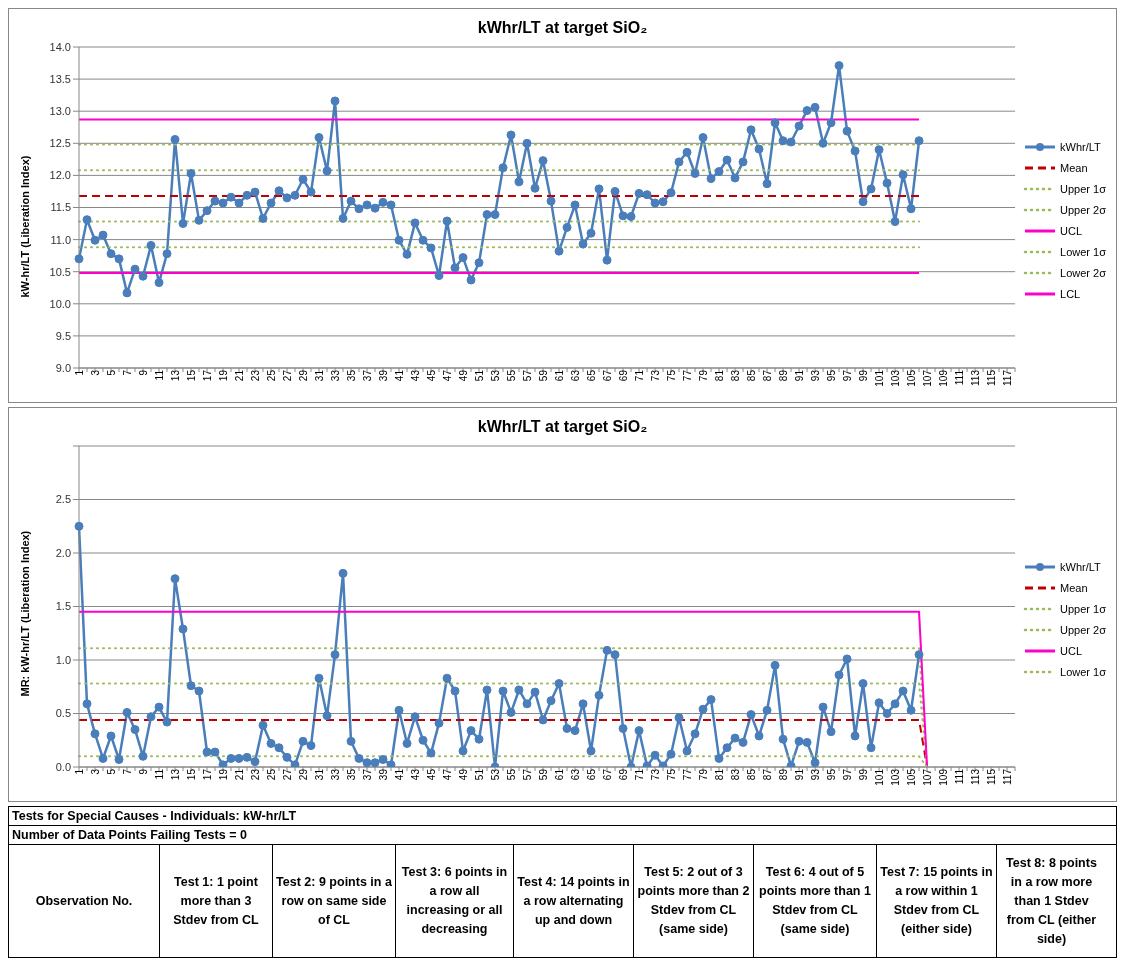 The width and height of the screenshot is (1127, 970). Describe the element at coordinates (912, 378) in the screenshot. I see `x-tick-label: 105` at that location.